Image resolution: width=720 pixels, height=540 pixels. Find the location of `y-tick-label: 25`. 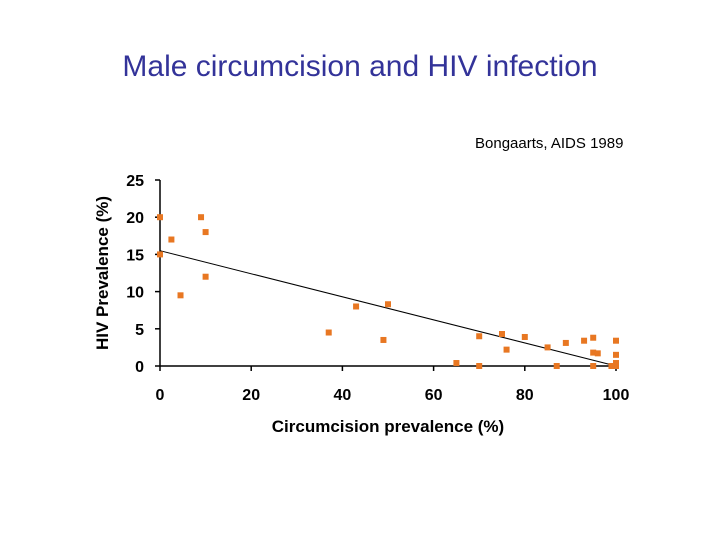

y-tick-label: 25 is located at coordinates (135, 181).